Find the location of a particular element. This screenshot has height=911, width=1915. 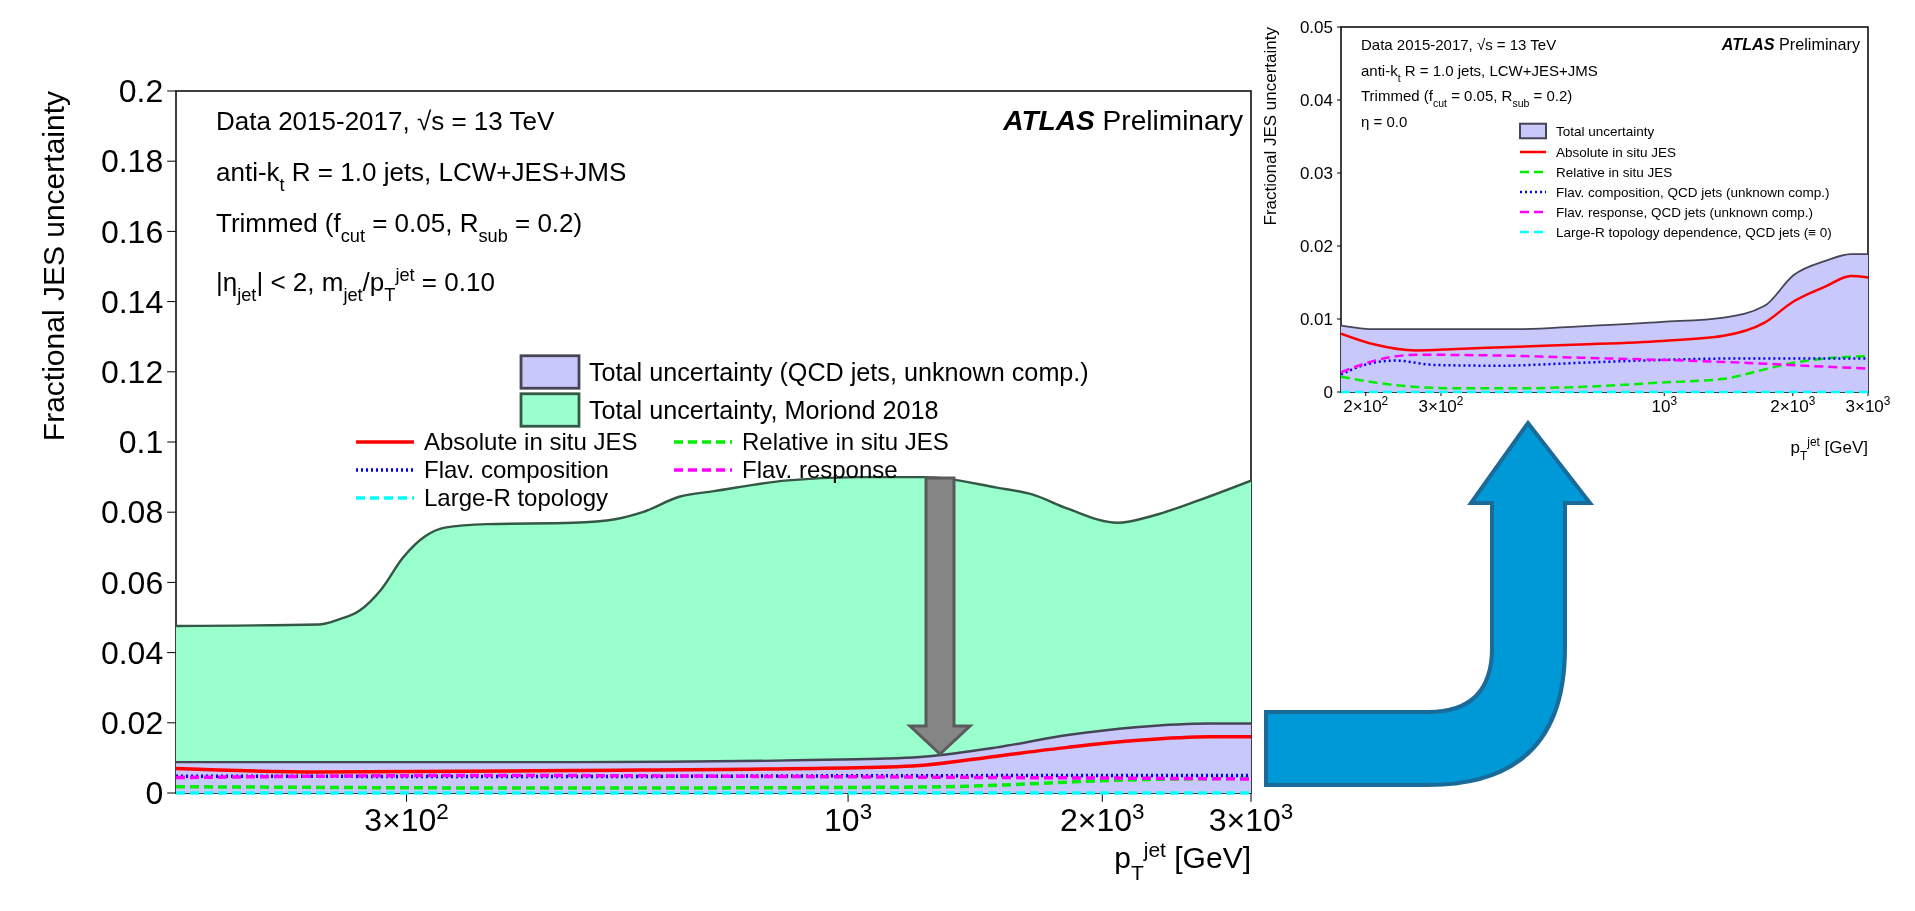

legend-label: Total uncertainty (QCD jets, unknown comp.) is located at coordinates (839, 371).